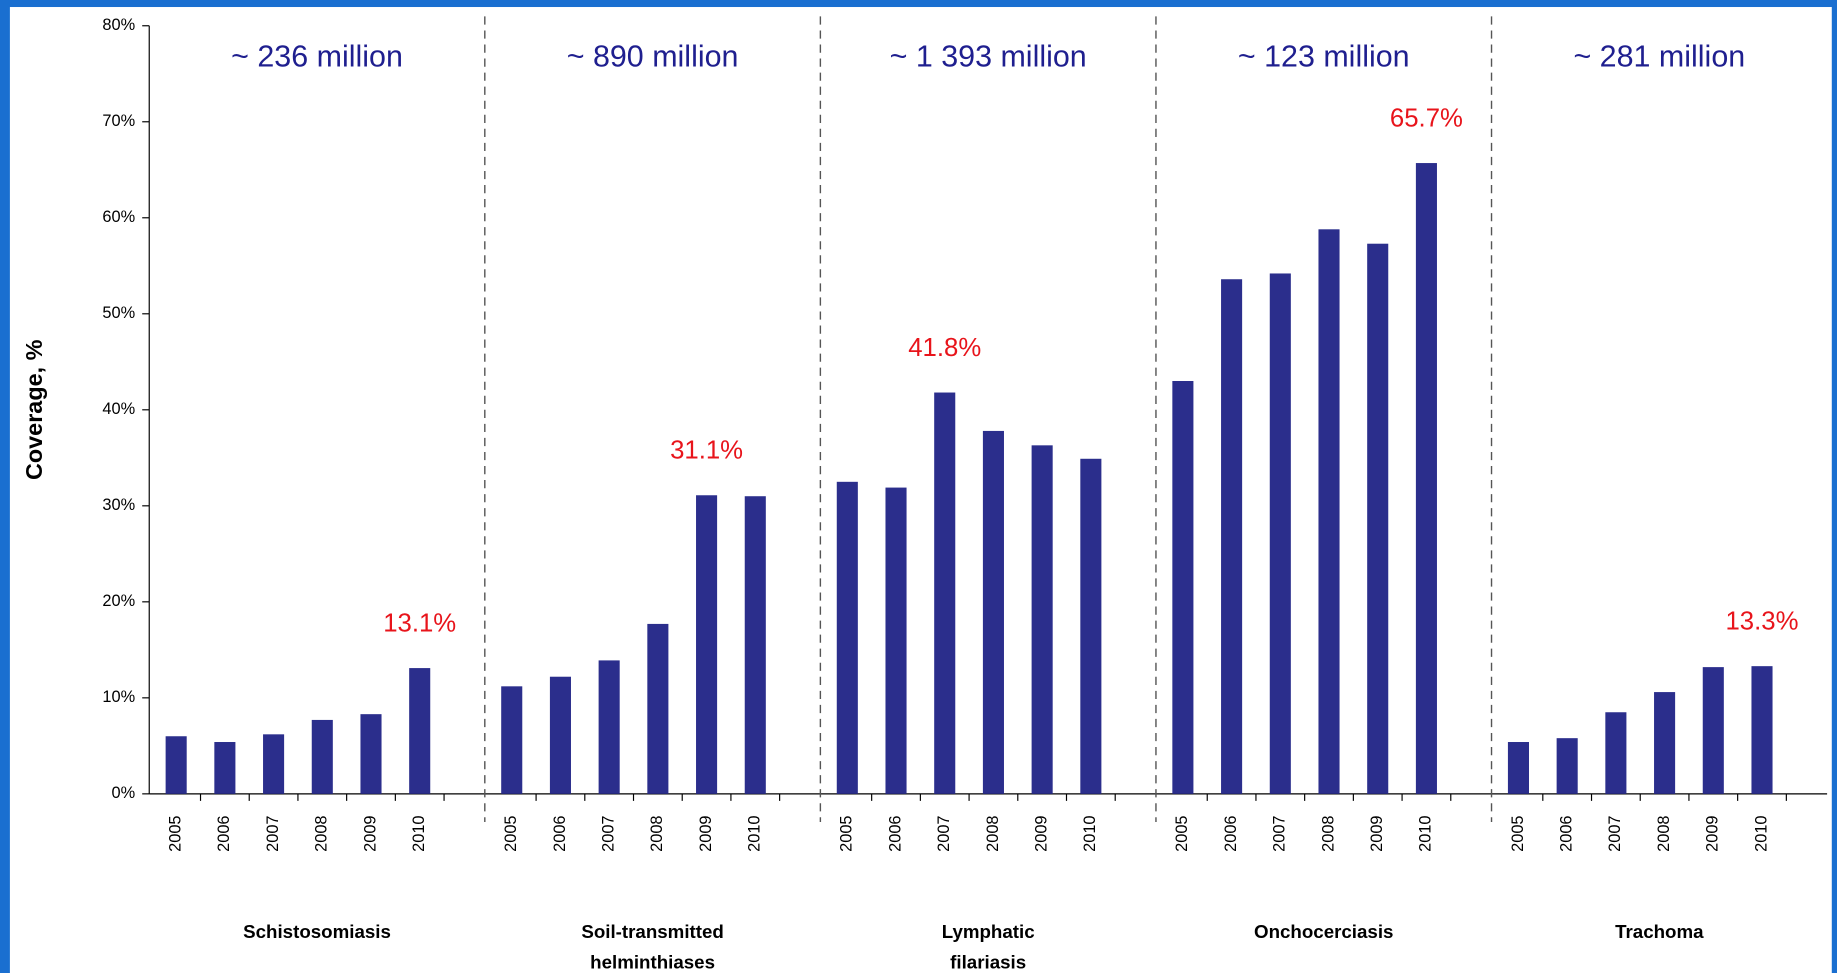 The width and height of the screenshot is (1837, 973). I want to click on group-name: filariasis, so click(988, 962).